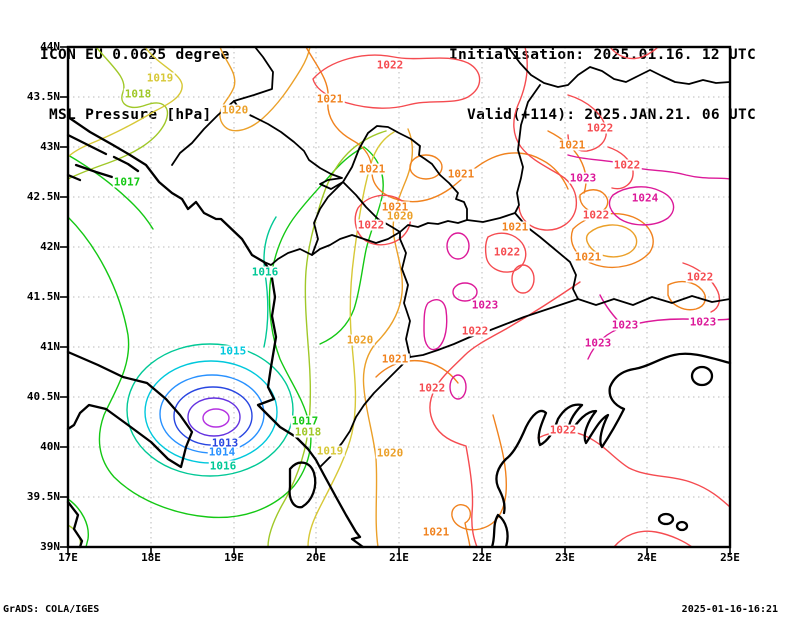 The width and height of the screenshot is (800, 618). What do you see at coordinates (565, 557) in the screenshot?
I see `lon-tick-label: 23E` at bounding box center [565, 557].